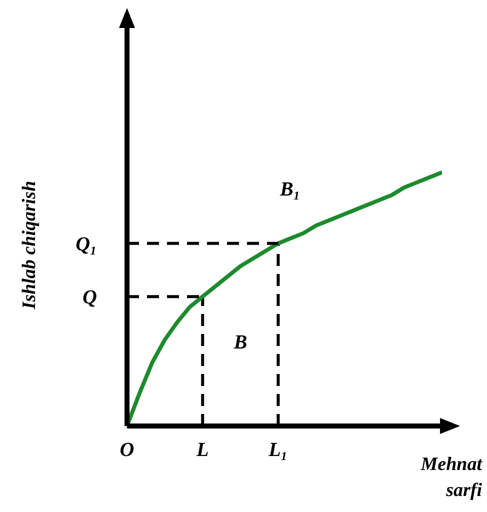  What do you see at coordinates (240, 343) in the screenshot?
I see `annotation: B` at bounding box center [240, 343].